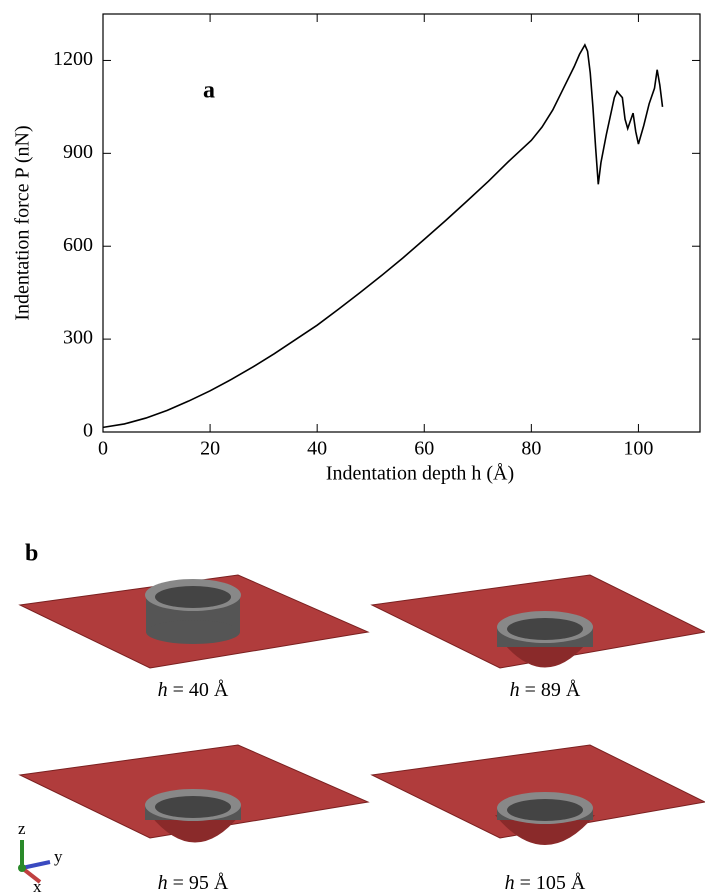  I want to click on triad-y: y, so click(58, 856).